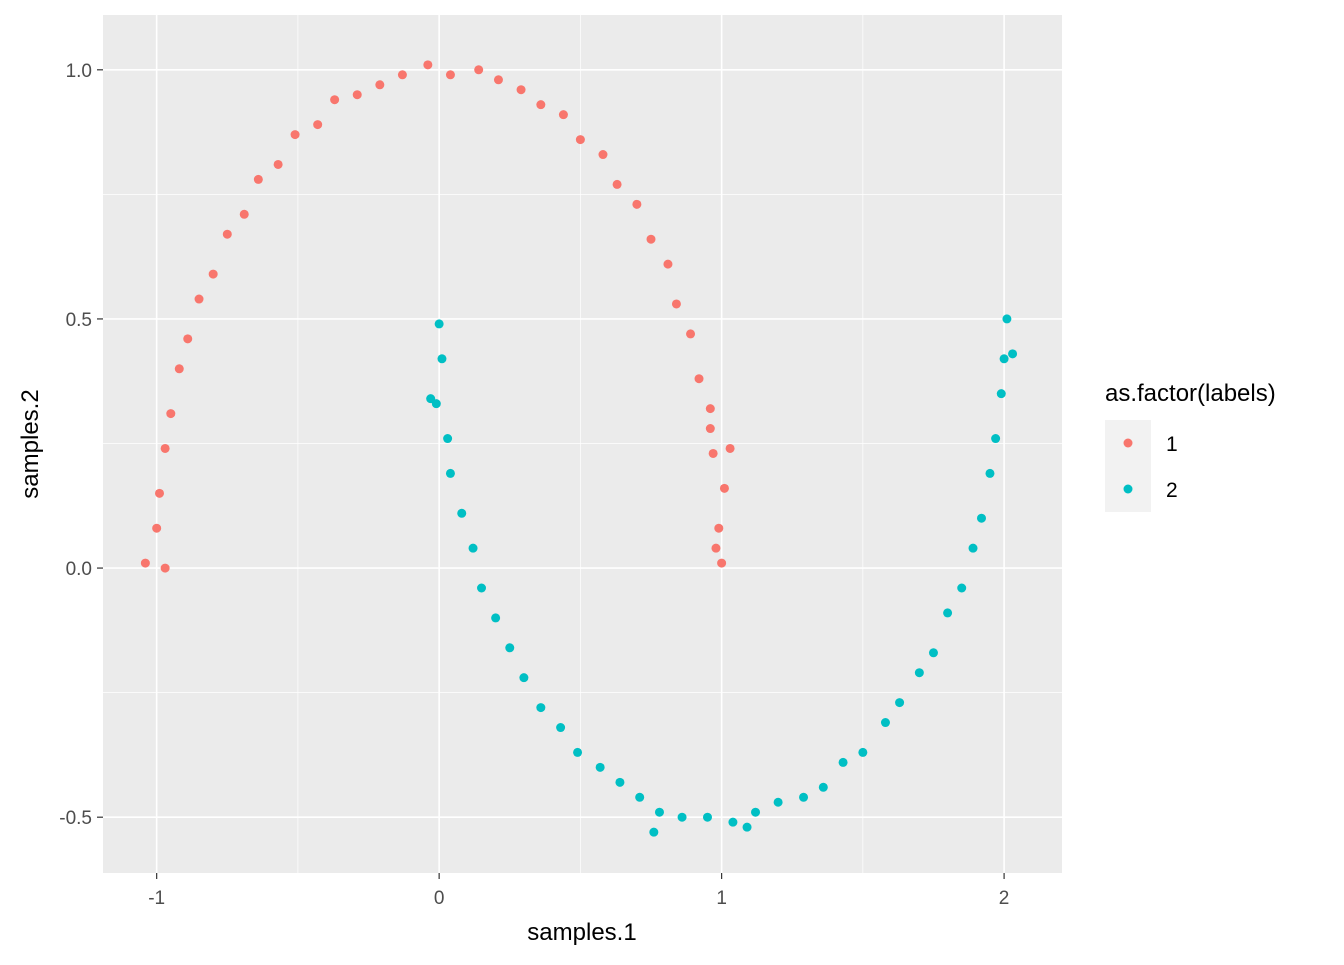  I want to click on y-axis-label: samples.2, so click(30, 443).